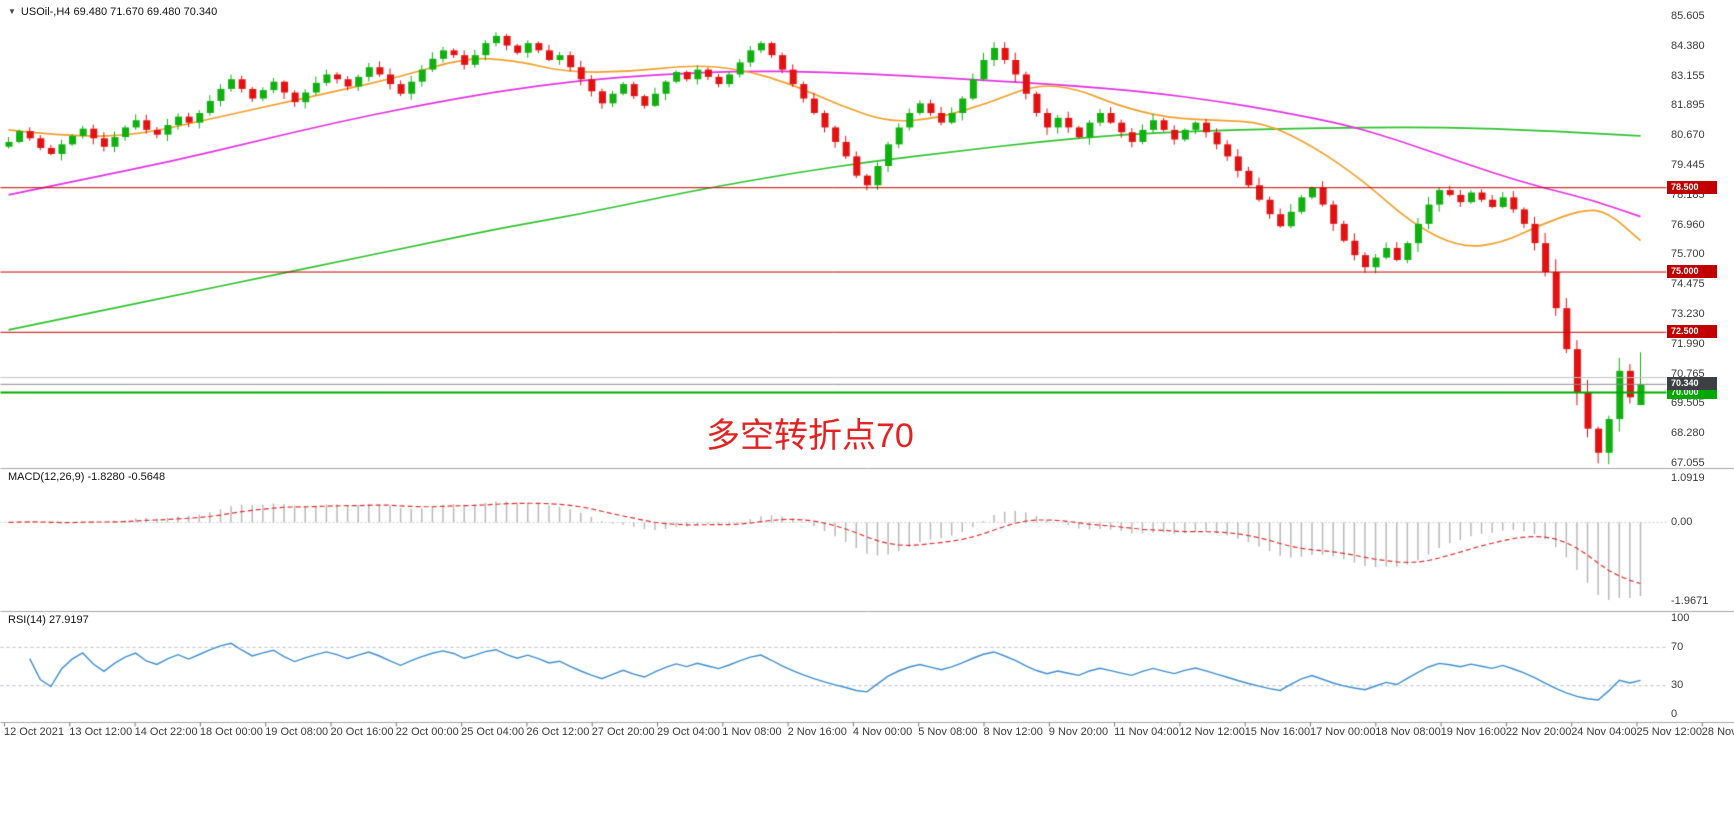  I want to click on time-scale, so click(867, 732).